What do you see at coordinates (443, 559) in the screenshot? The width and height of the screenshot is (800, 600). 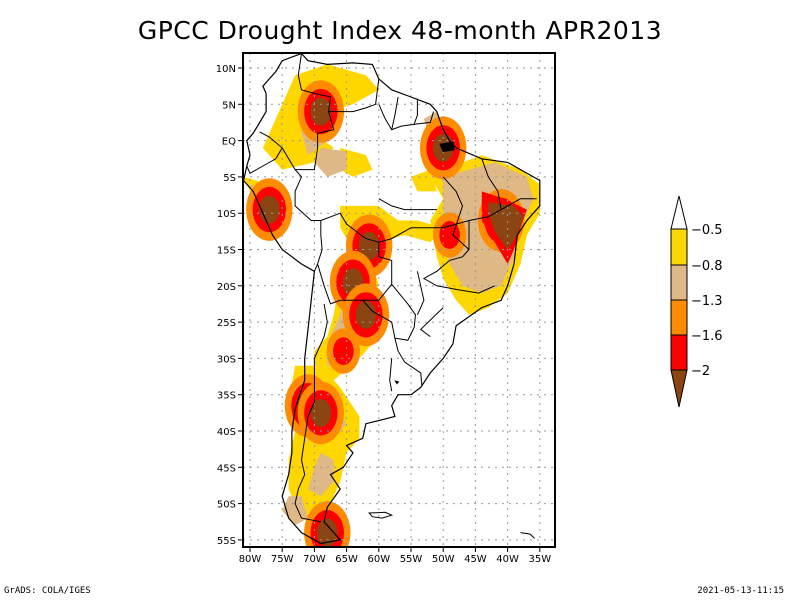 I see `lon-tick-label: 50W` at bounding box center [443, 559].